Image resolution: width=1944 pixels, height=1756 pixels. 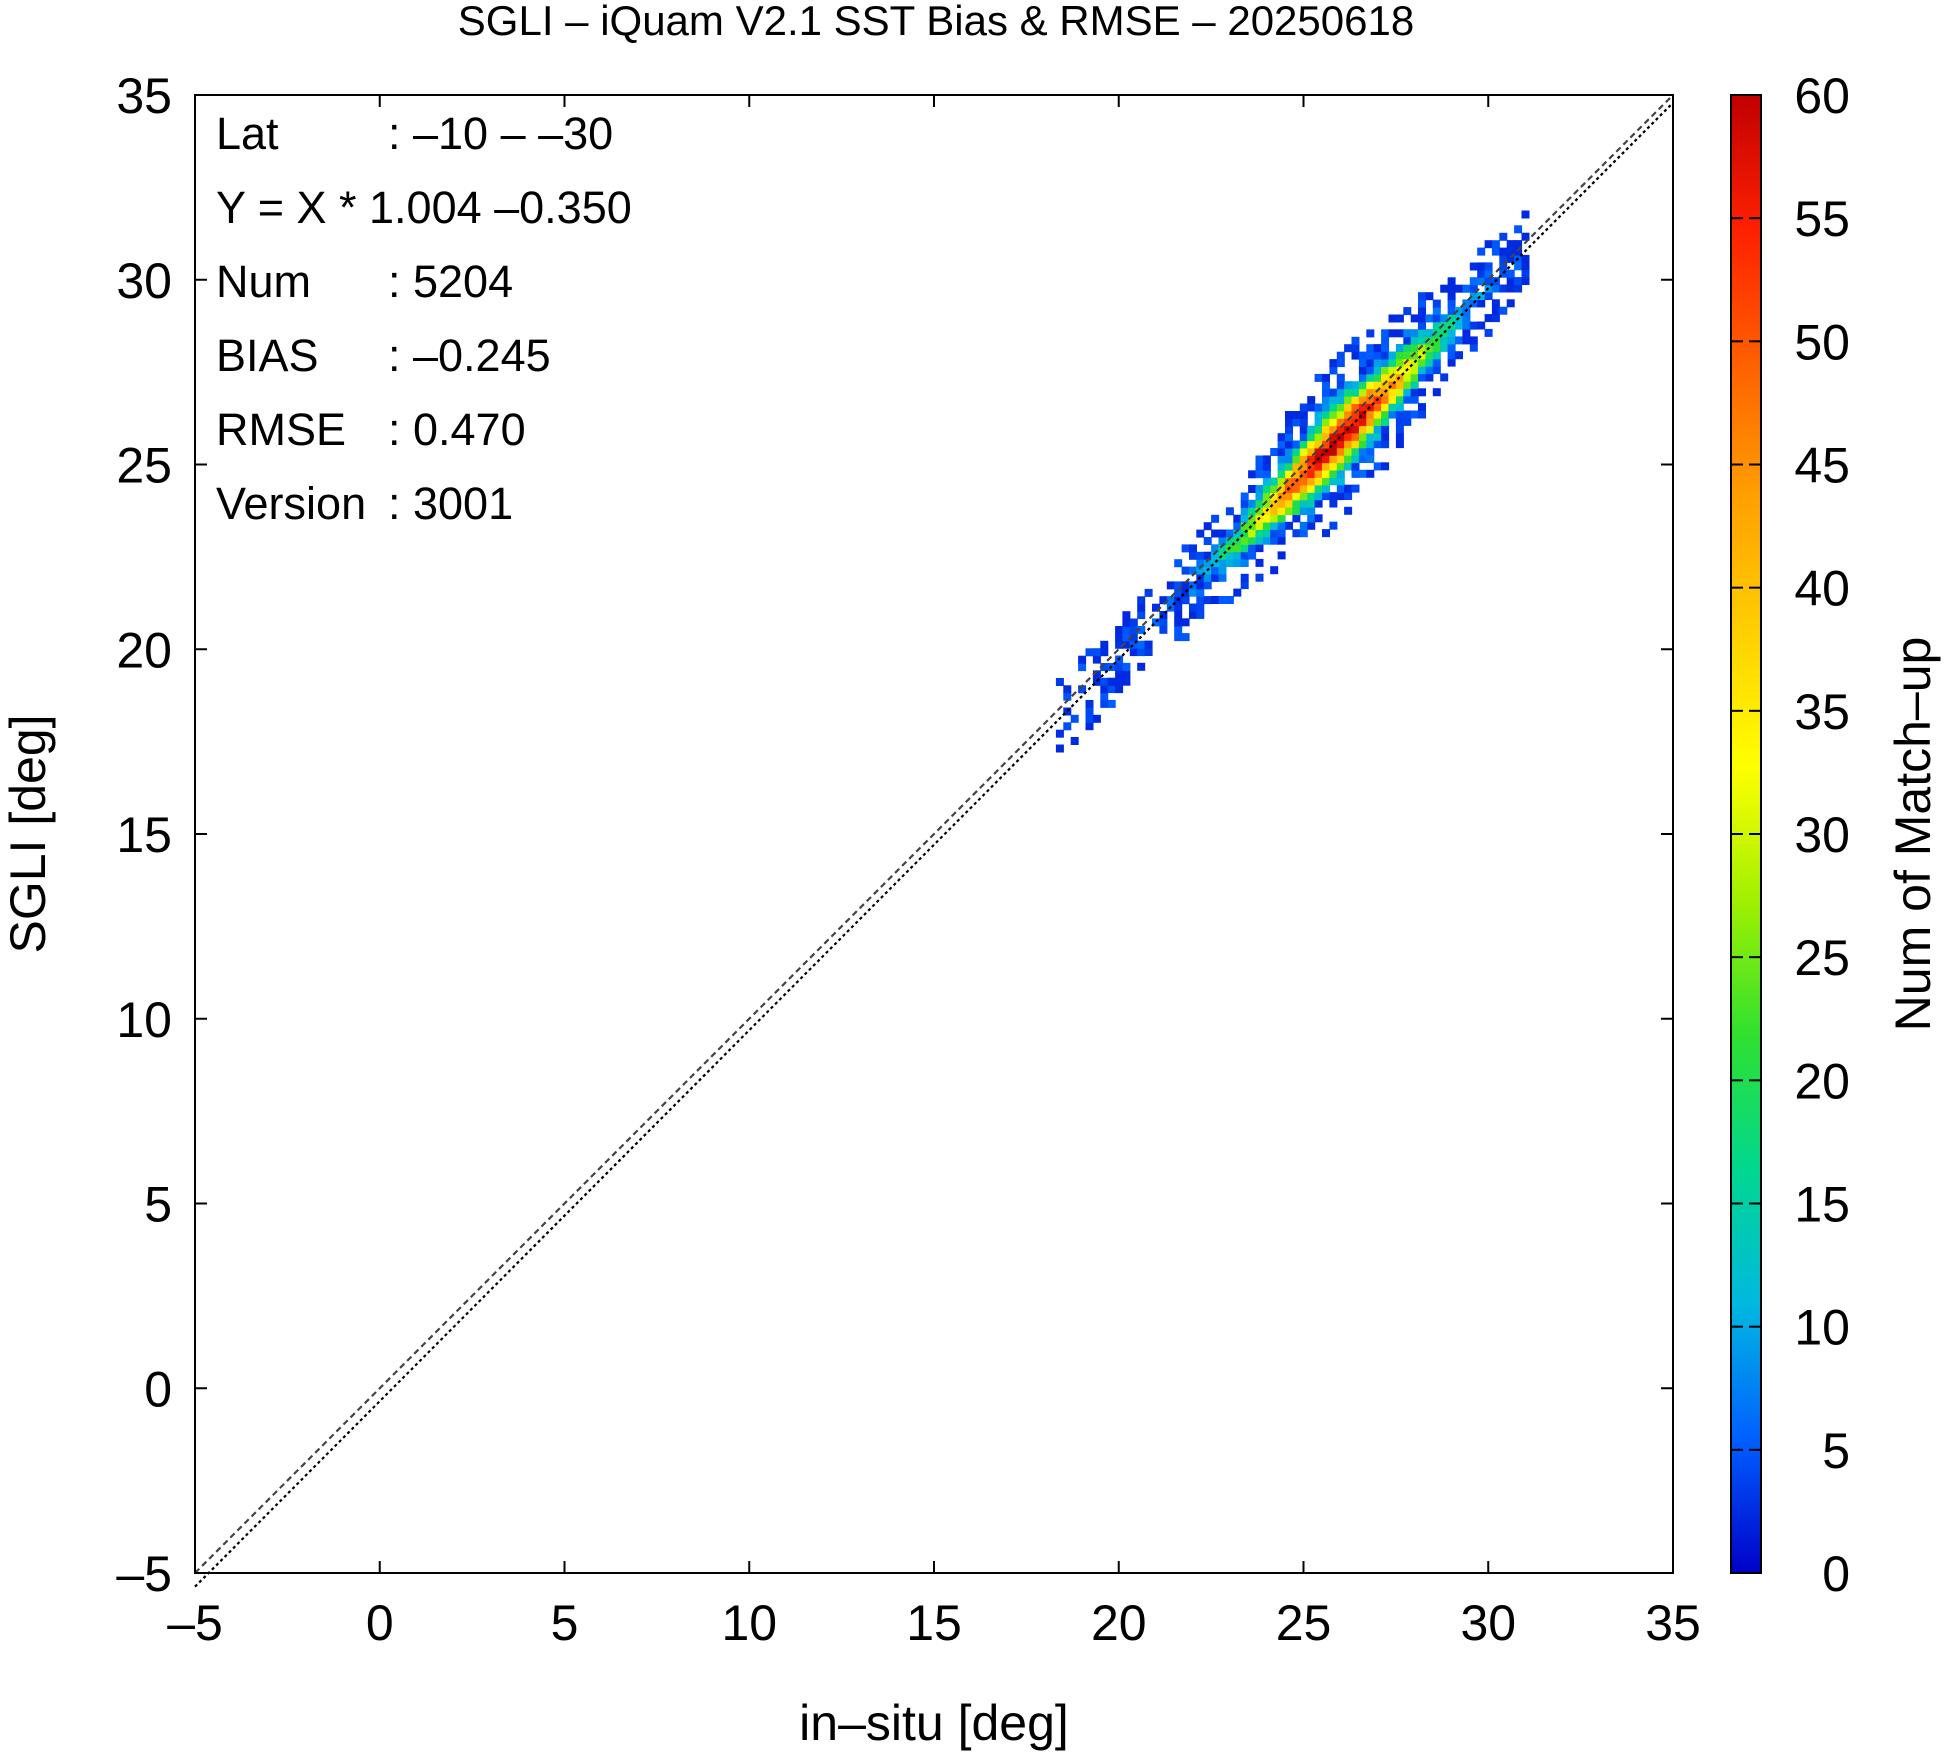 What do you see at coordinates (144, 466) in the screenshot?
I see `y-tick-label: 25` at bounding box center [144, 466].